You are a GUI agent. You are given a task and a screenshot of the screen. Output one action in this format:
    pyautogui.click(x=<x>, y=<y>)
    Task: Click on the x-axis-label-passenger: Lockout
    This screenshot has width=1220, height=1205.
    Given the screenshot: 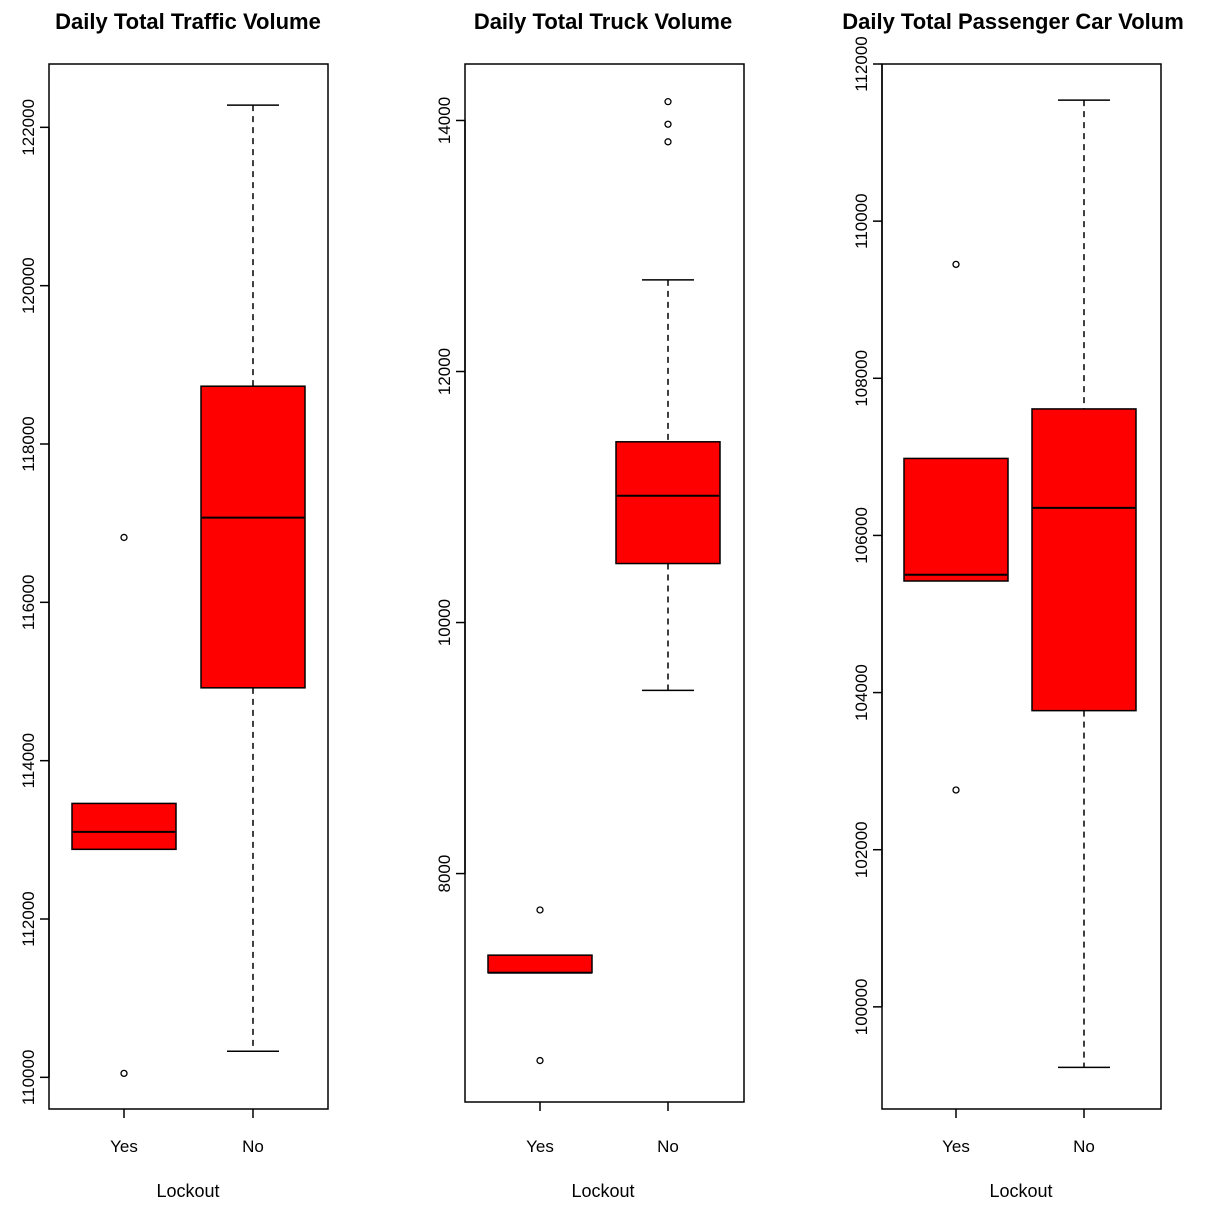 What is the action you would take?
    pyautogui.click(x=1020, y=1191)
    